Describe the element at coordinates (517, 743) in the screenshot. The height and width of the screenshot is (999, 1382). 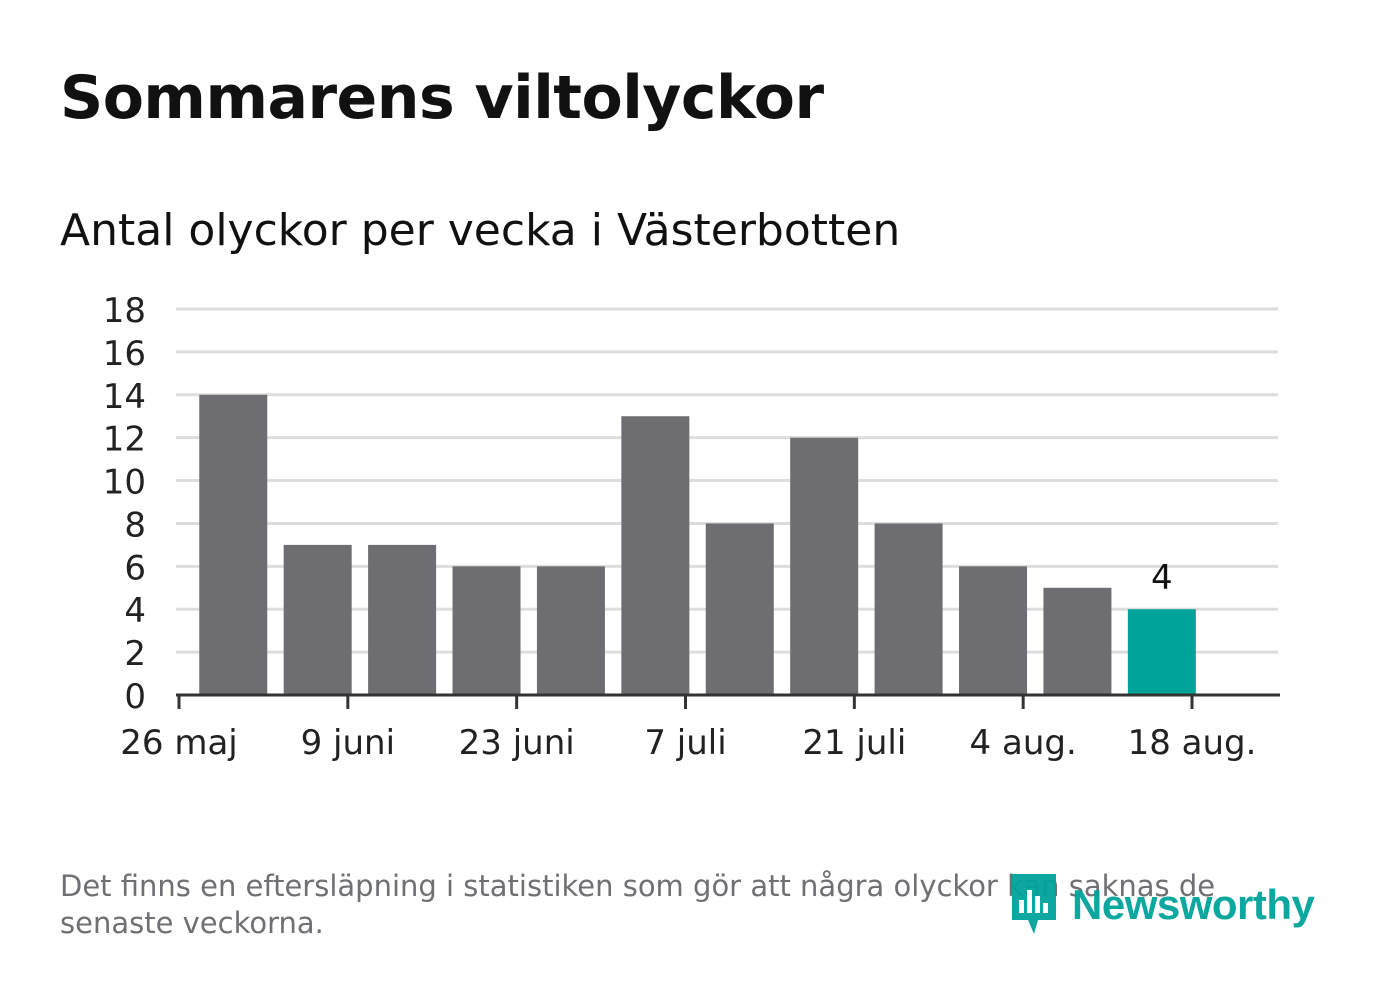
I see `x-tick-label: 23 juni` at that location.